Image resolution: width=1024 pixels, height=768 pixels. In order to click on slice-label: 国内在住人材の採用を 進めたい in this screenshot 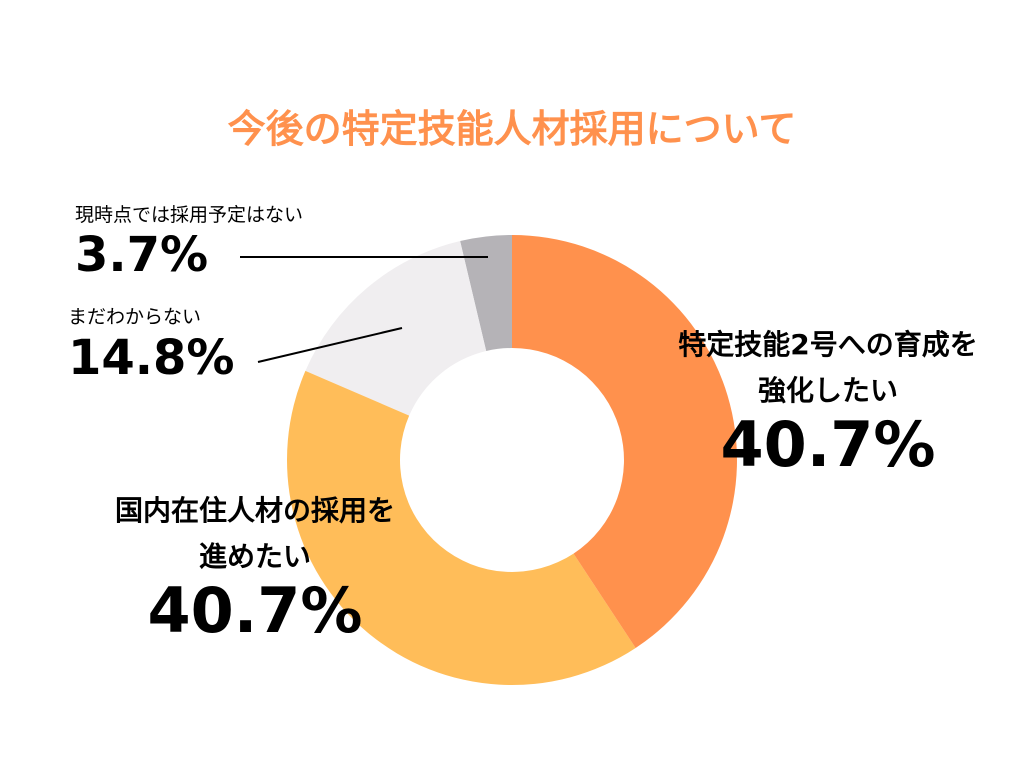, I will do `click(254, 533)`.